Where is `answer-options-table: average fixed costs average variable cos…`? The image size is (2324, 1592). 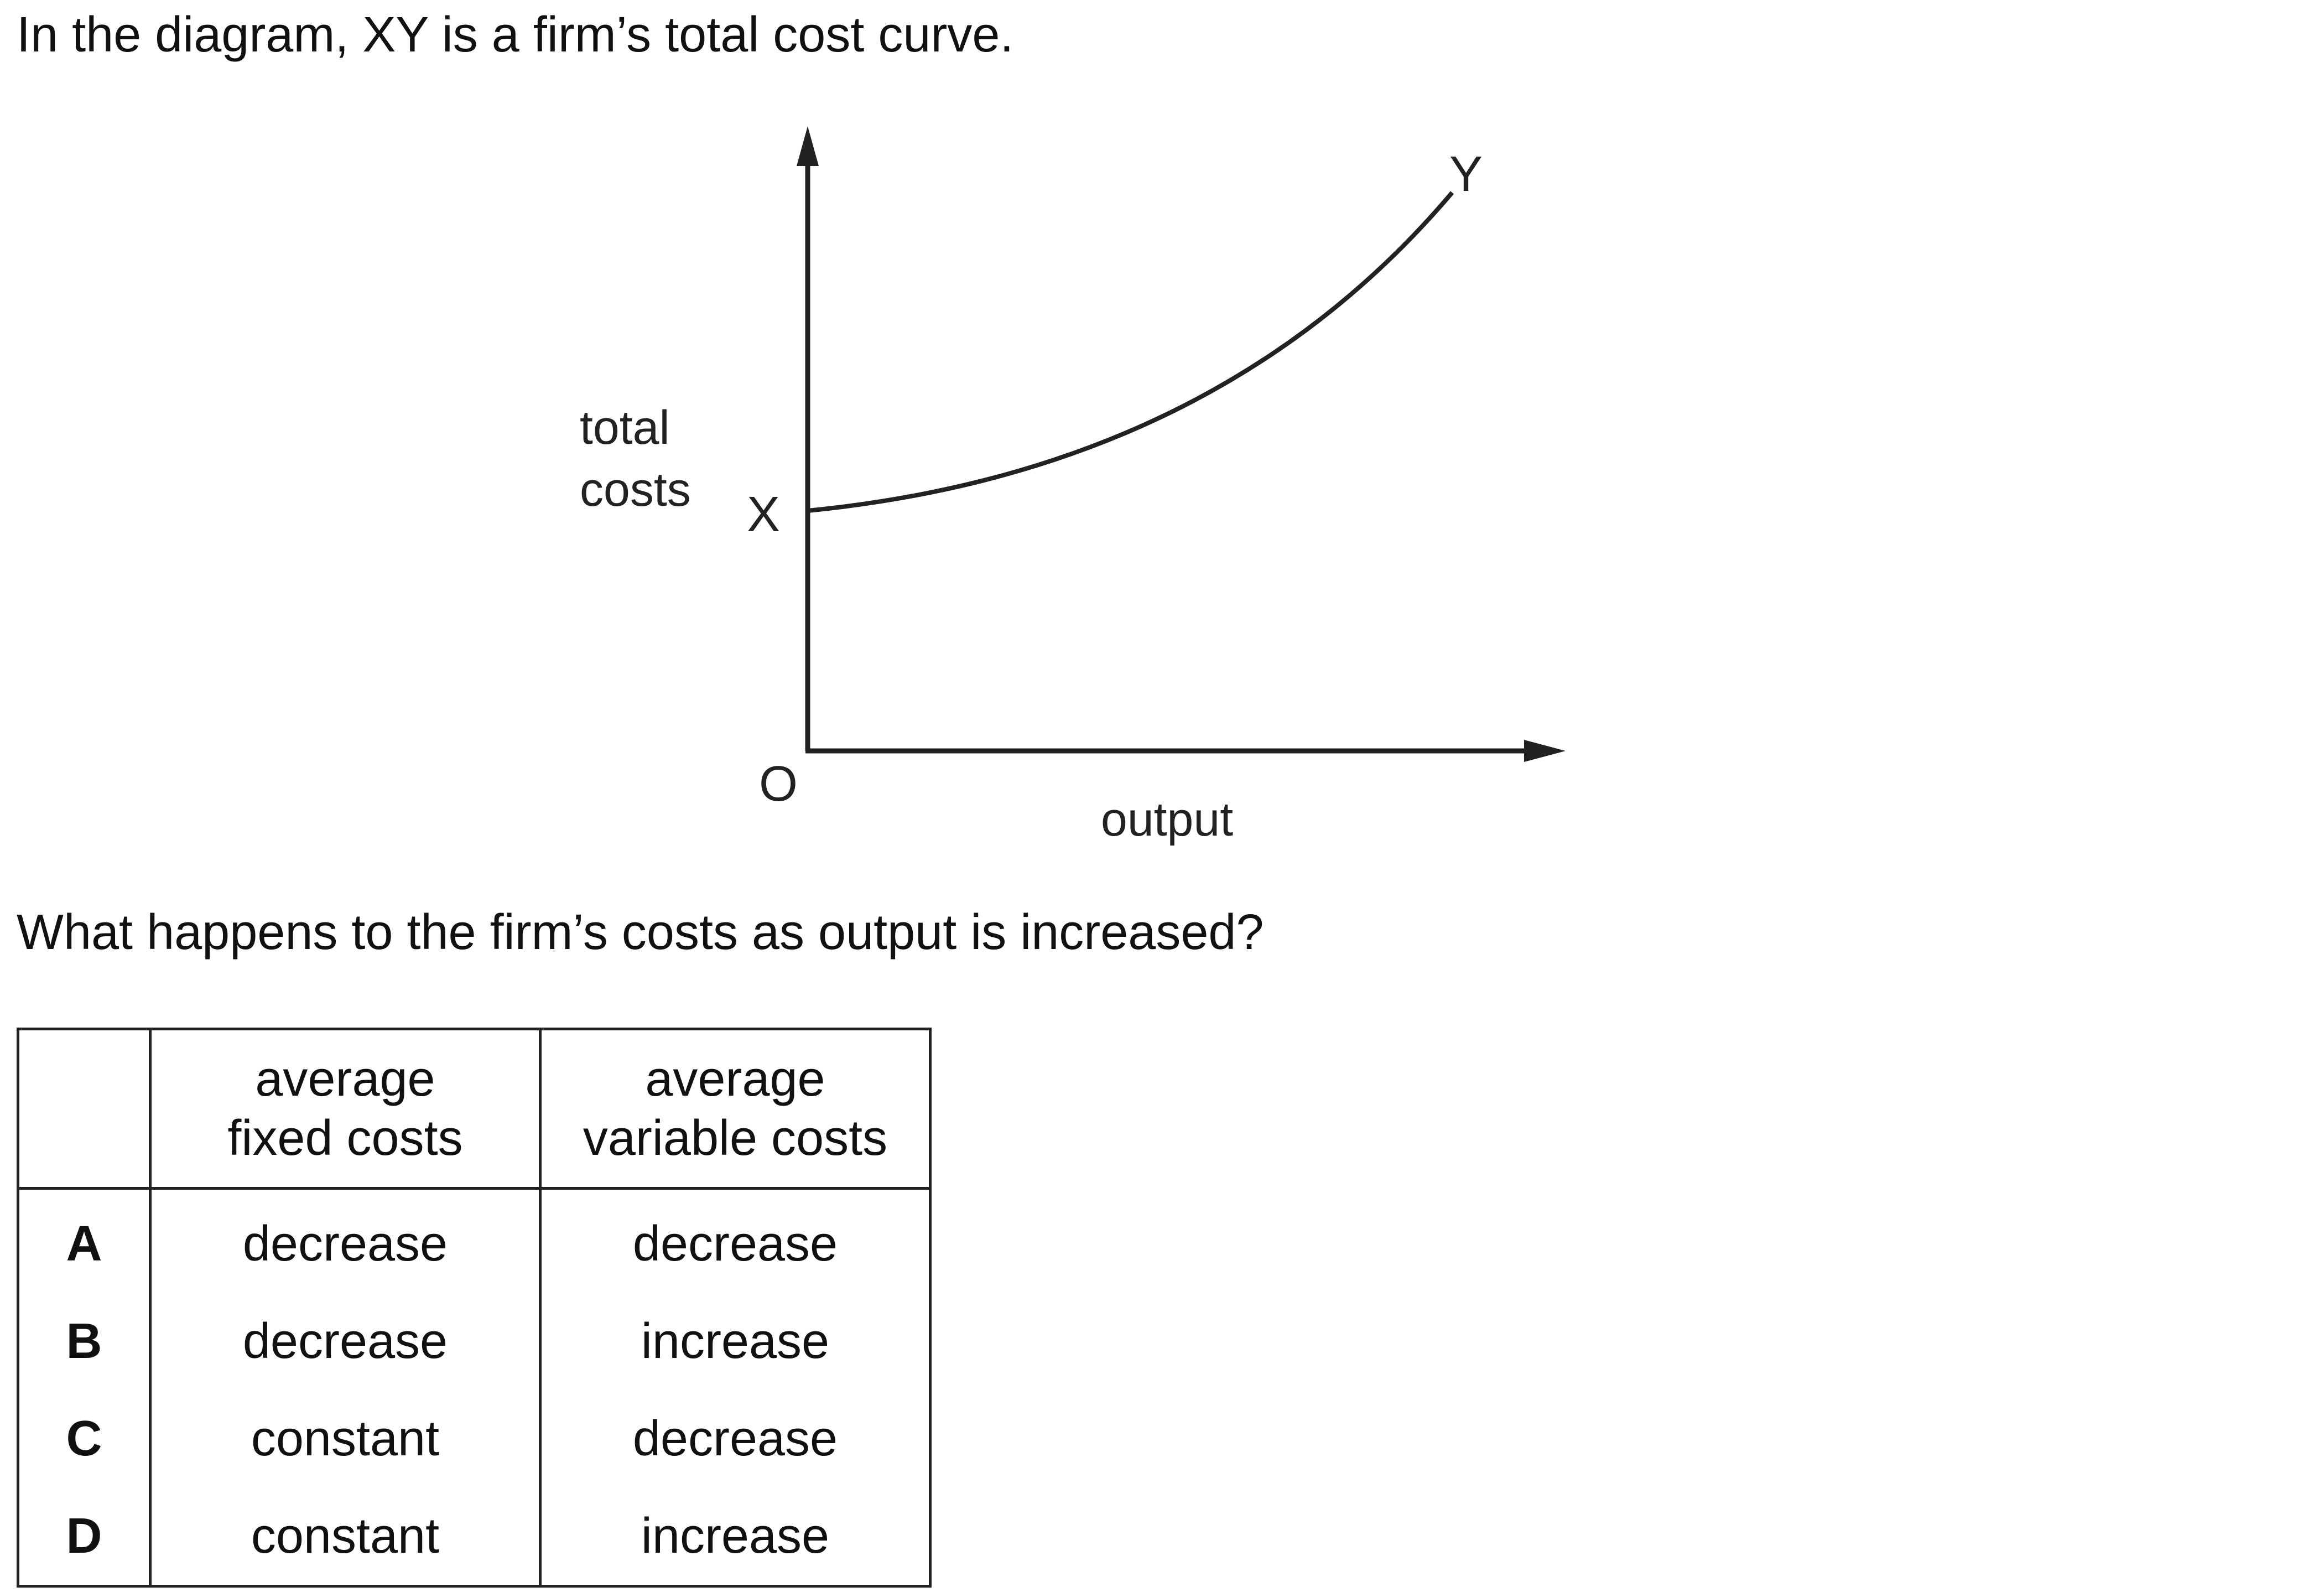
answer-options-table: average fixed costs average variable cos… is located at coordinates (474, 1308).